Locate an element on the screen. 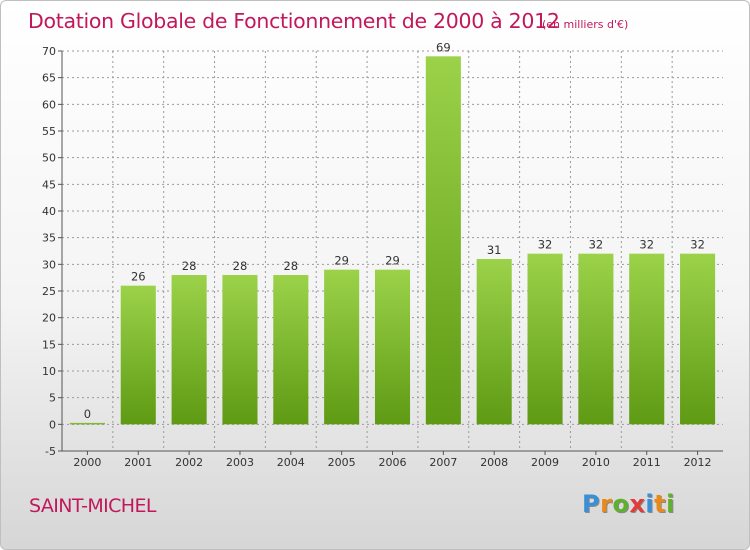  x-tick-label: 2003 is located at coordinates (240, 462).